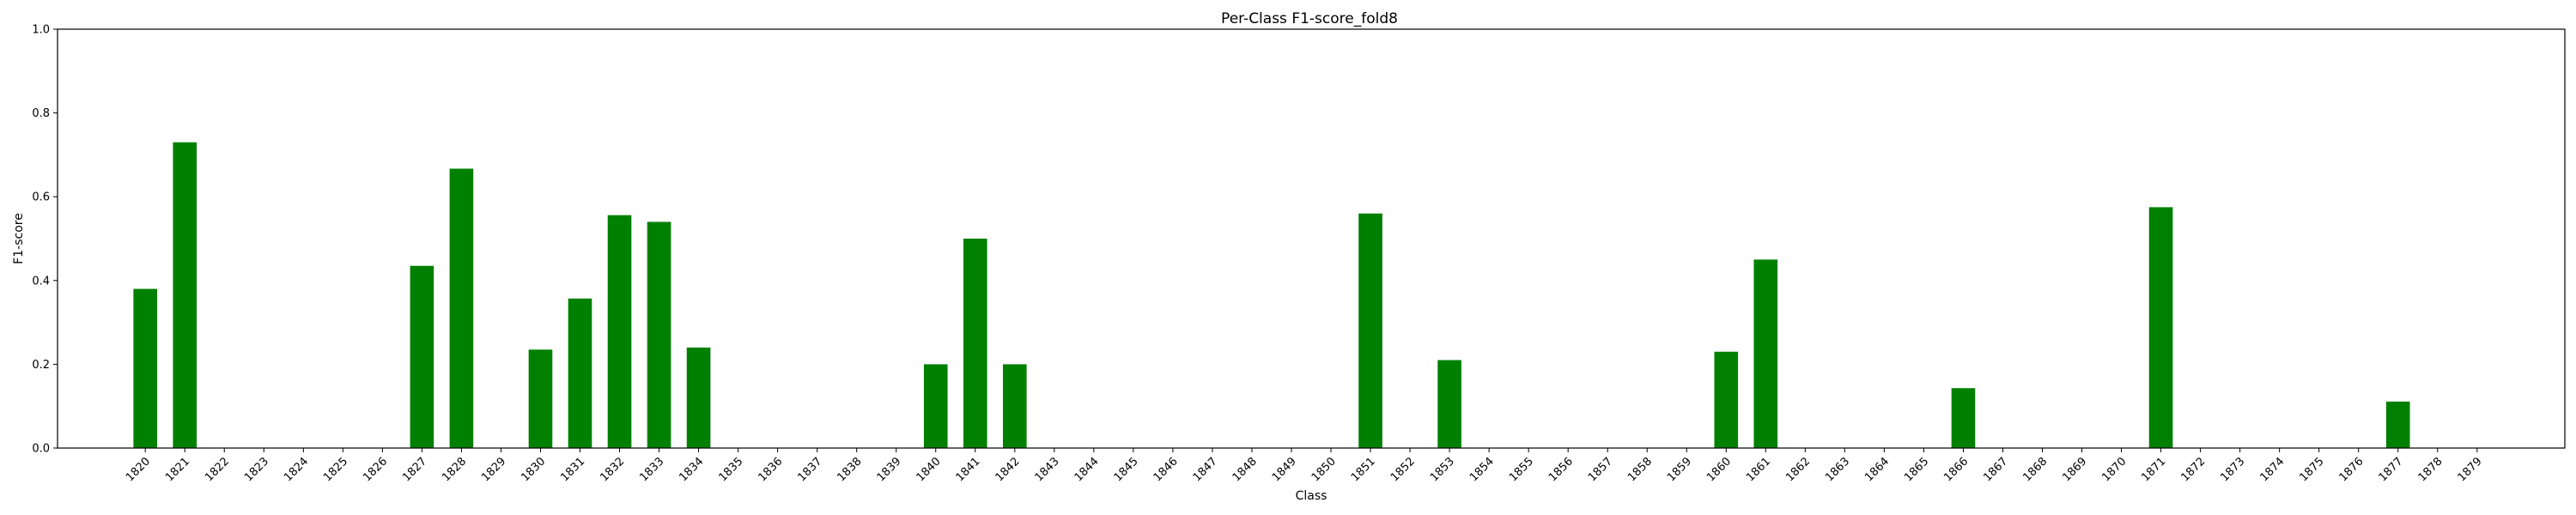 The width and height of the screenshot is (2576, 515). I want to click on chart-title: Per-Class F1-score_fold8, so click(1309, 18).